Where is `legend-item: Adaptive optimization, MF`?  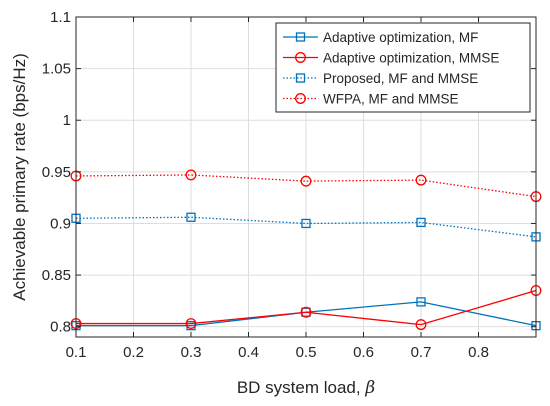 legend-item: Adaptive optimization, MF is located at coordinates (380, 37).